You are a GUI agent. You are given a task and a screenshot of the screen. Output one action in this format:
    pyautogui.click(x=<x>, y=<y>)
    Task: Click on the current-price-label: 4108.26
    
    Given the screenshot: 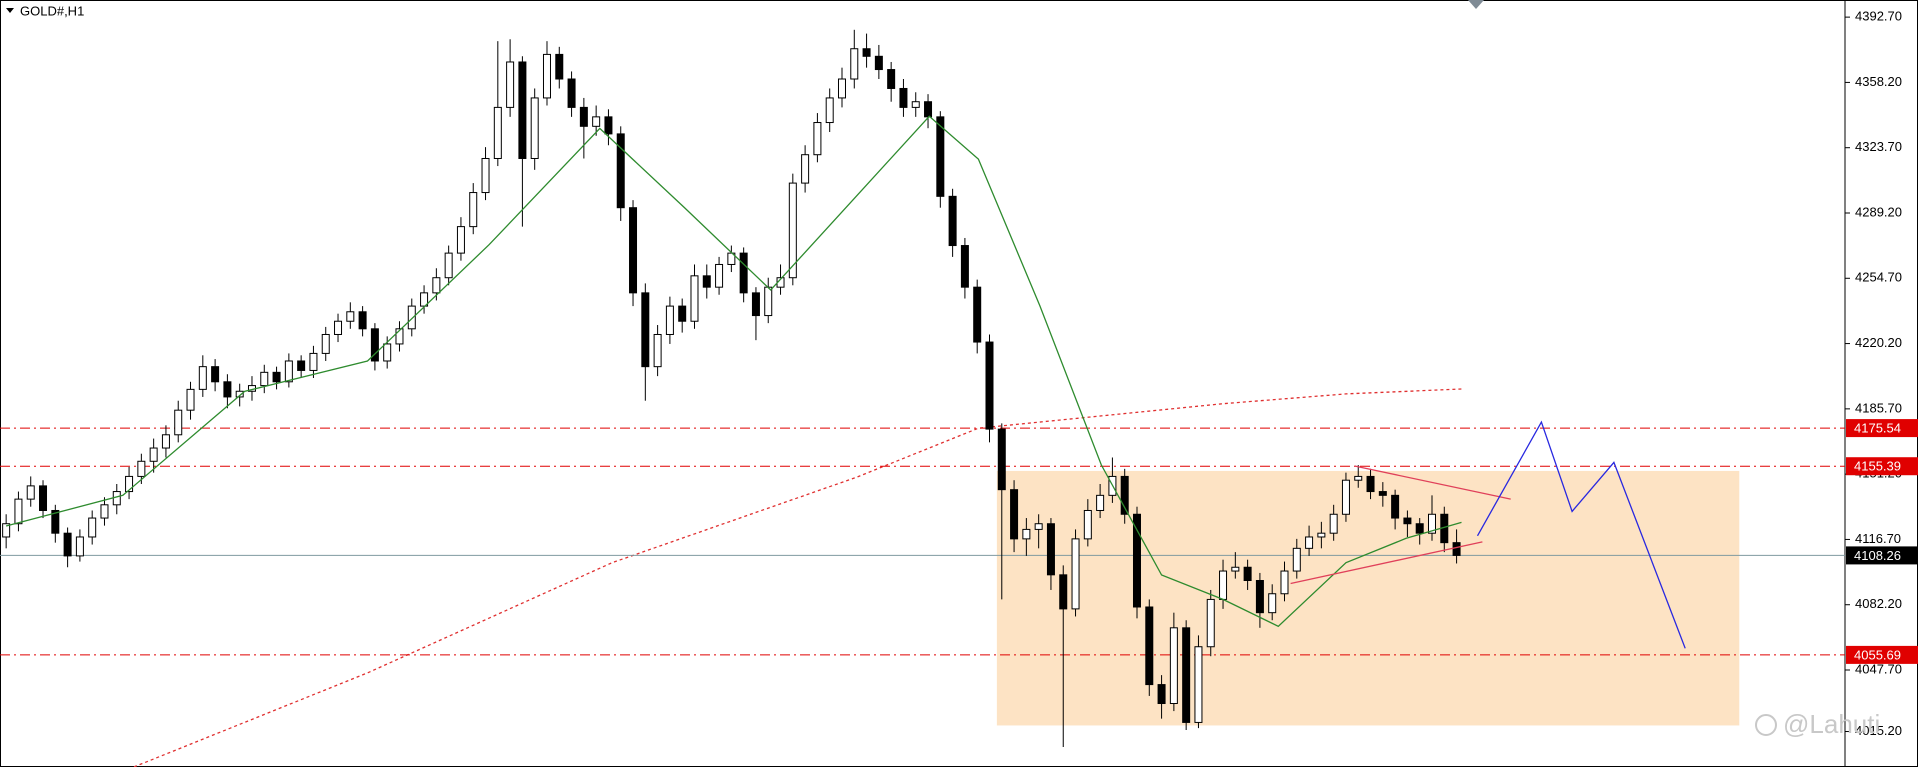 What is the action you would take?
    pyautogui.click(x=1877, y=555)
    